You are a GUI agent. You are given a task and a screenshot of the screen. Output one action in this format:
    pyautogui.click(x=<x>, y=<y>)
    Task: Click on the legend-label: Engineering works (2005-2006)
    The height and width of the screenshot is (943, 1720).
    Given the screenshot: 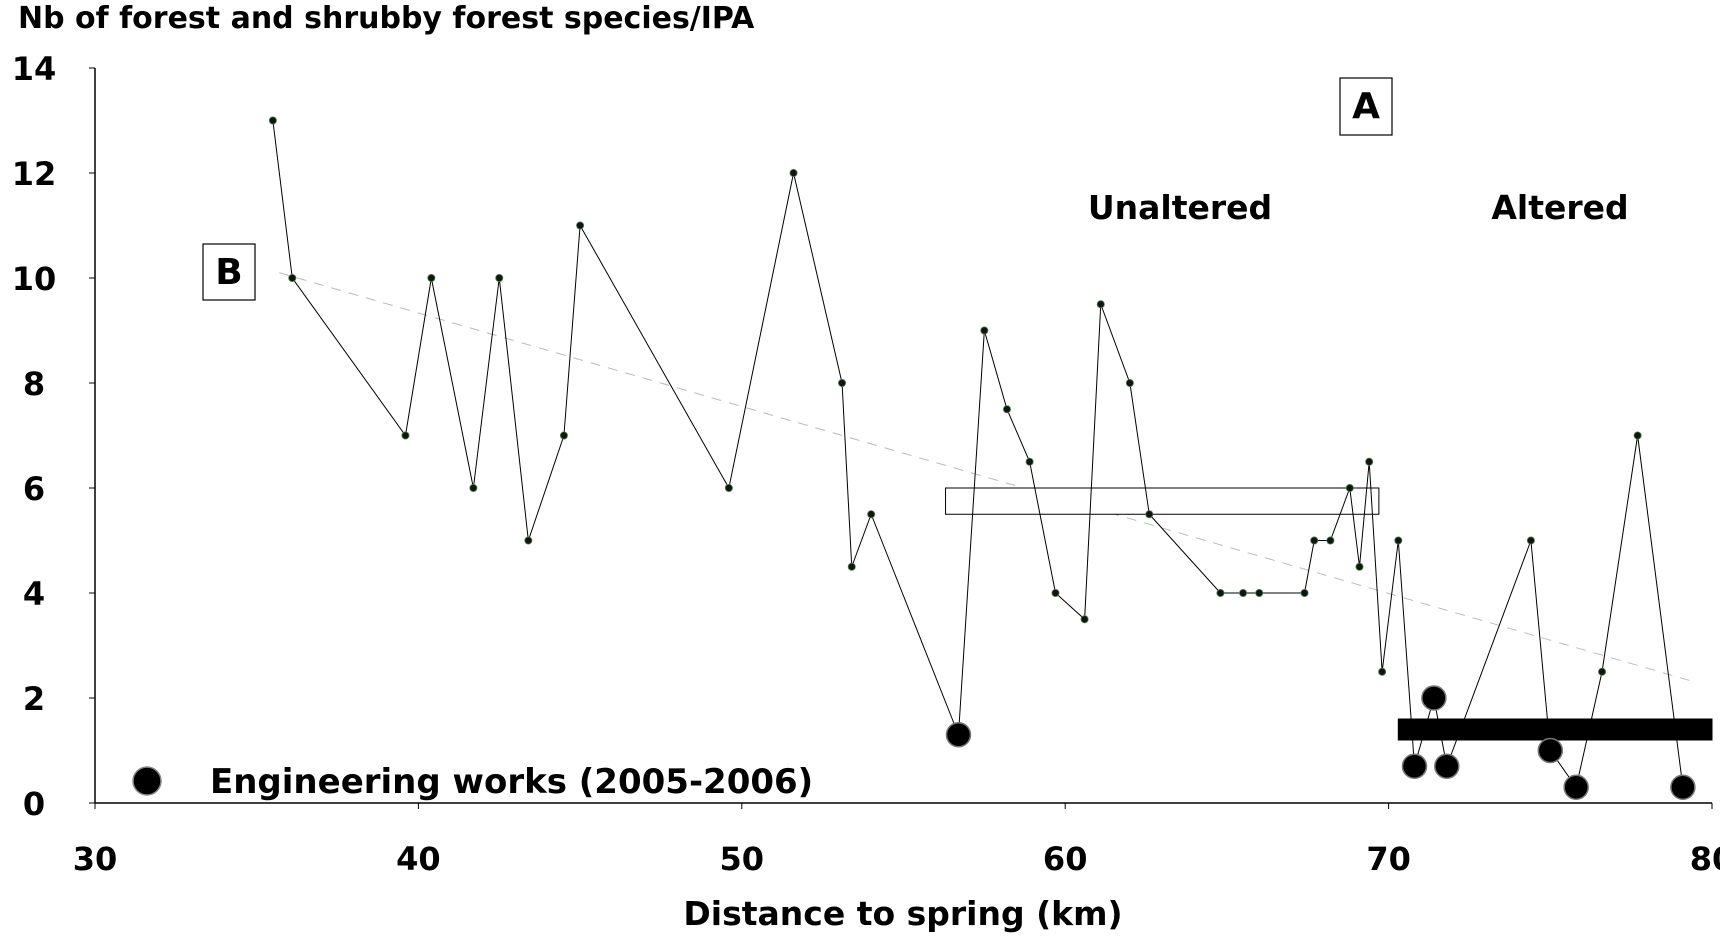 What is the action you would take?
    pyautogui.click(x=511, y=782)
    